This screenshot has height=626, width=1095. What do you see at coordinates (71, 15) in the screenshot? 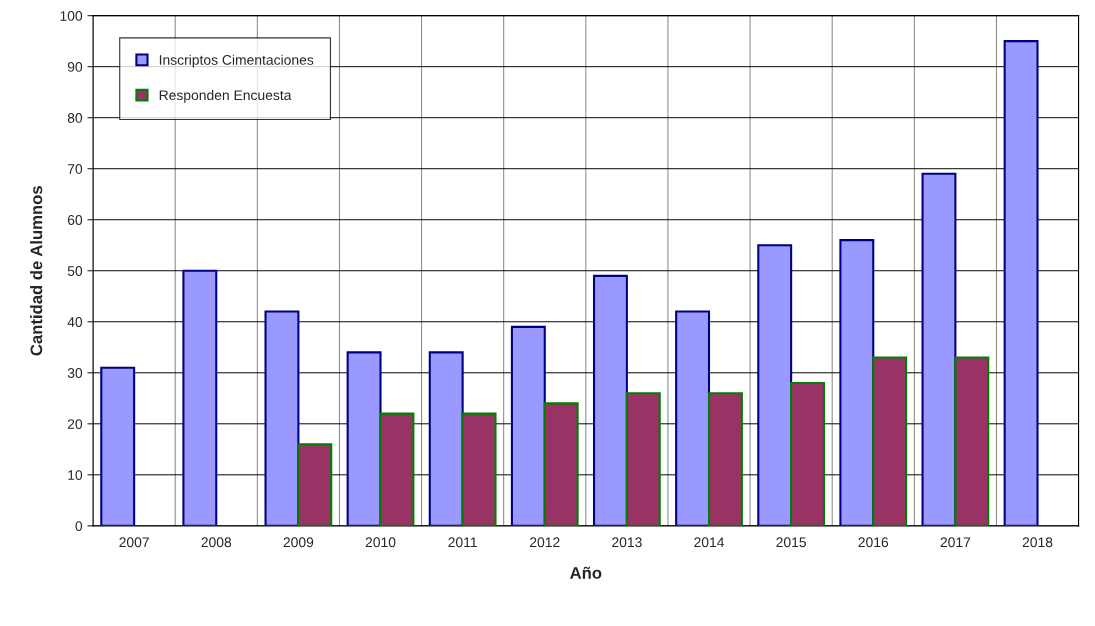
I see `y-tick-label: 100` at bounding box center [71, 15].